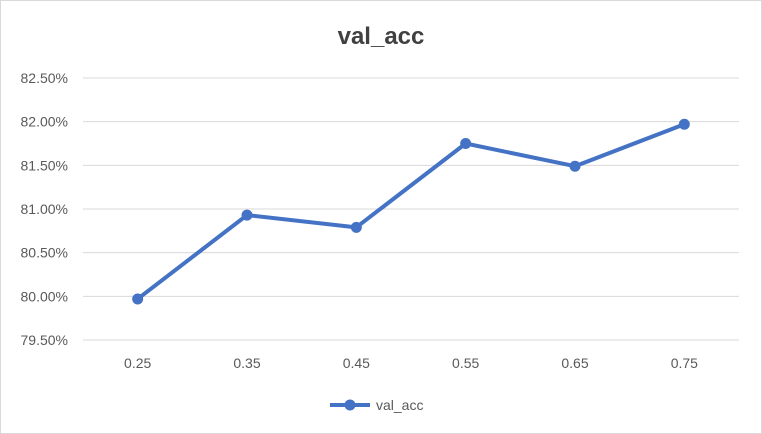  What do you see at coordinates (350, 405) in the screenshot?
I see `legend-point-marker` at bounding box center [350, 405].